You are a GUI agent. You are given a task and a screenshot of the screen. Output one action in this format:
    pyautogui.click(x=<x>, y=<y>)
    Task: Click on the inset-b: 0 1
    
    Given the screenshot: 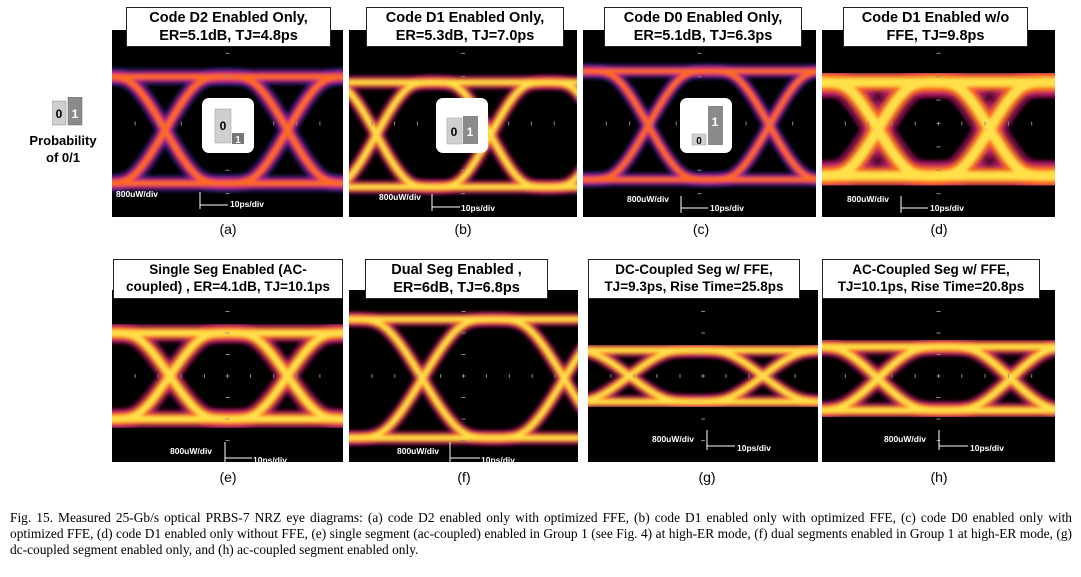 What is the action you would take?
    pyautogui.click(x=462, y=125)
    